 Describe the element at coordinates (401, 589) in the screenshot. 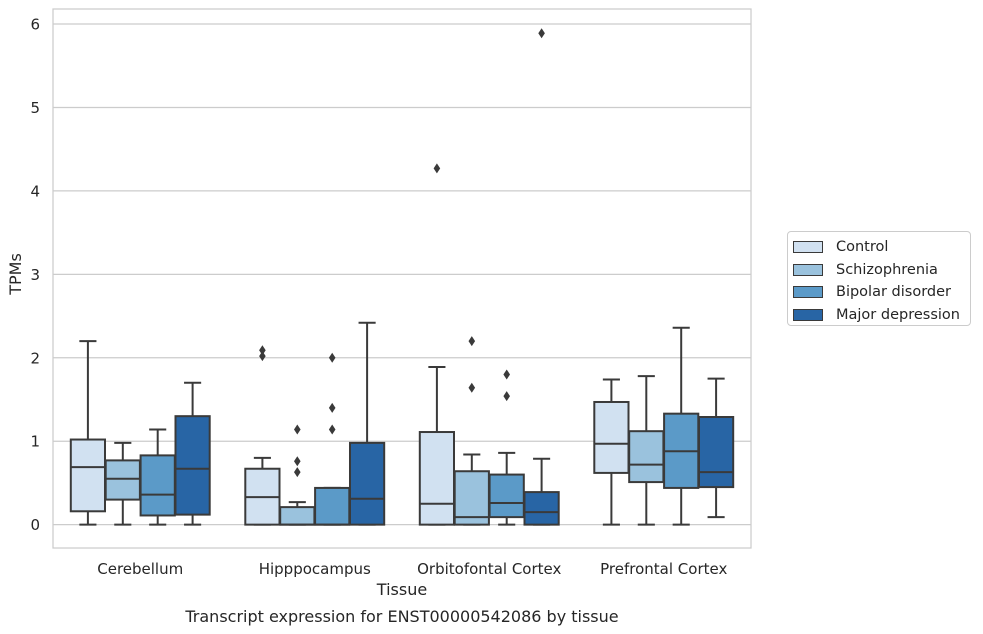

I see `x-axis-label: Tissue` at that location.